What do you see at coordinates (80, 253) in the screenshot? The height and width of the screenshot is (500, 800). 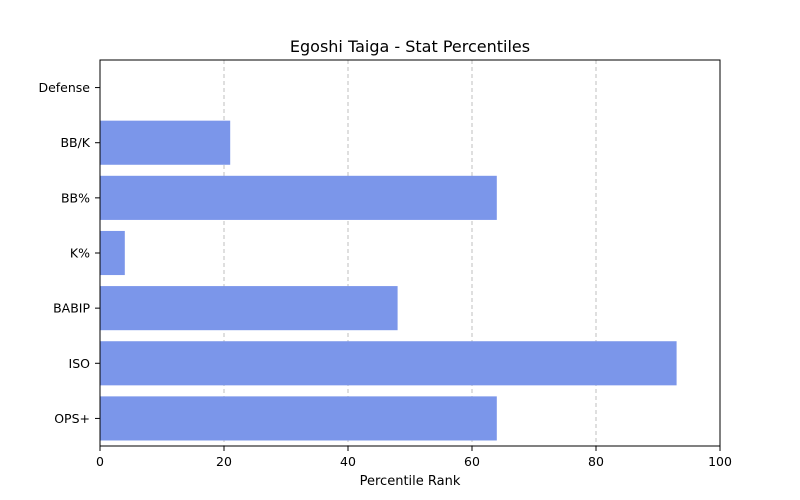 I see `y-tick-label-3: K%` at bounding box center [80, 253].